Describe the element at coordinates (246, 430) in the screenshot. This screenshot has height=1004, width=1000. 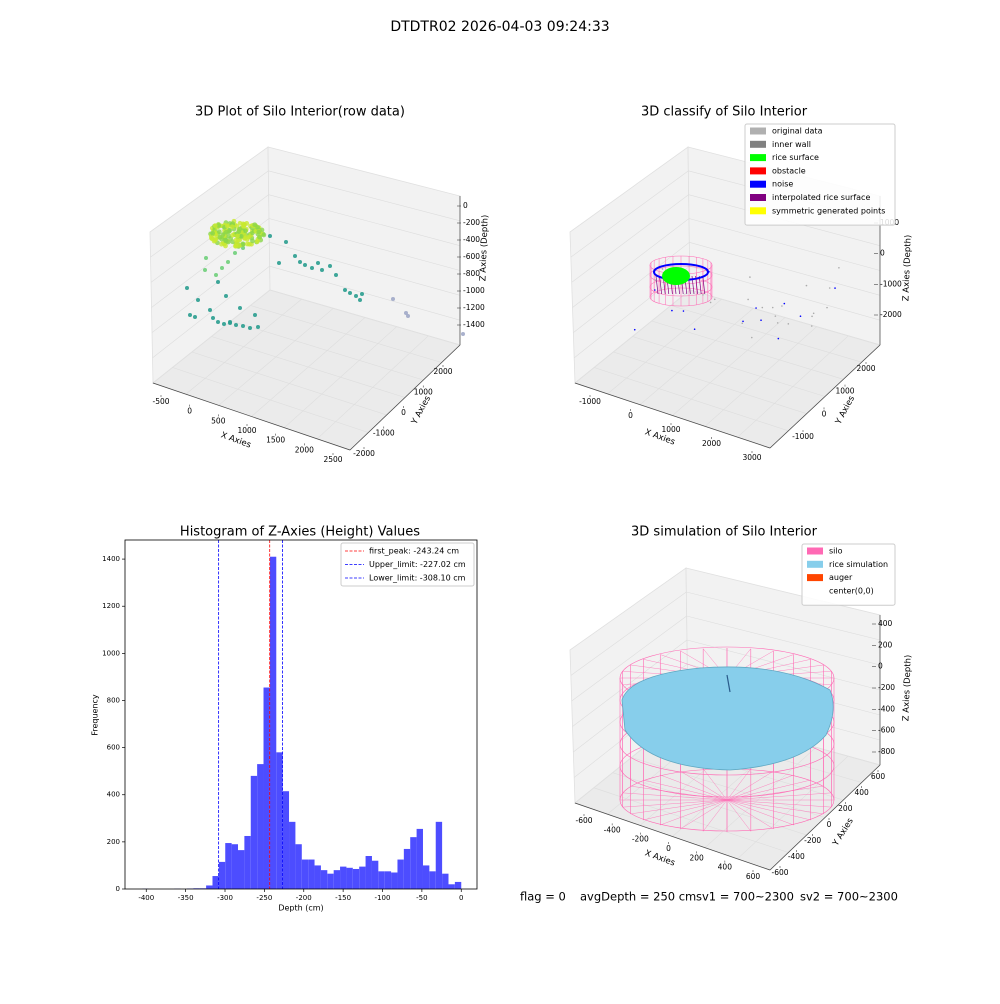
I see `x-tick-label: 1000` at that location.